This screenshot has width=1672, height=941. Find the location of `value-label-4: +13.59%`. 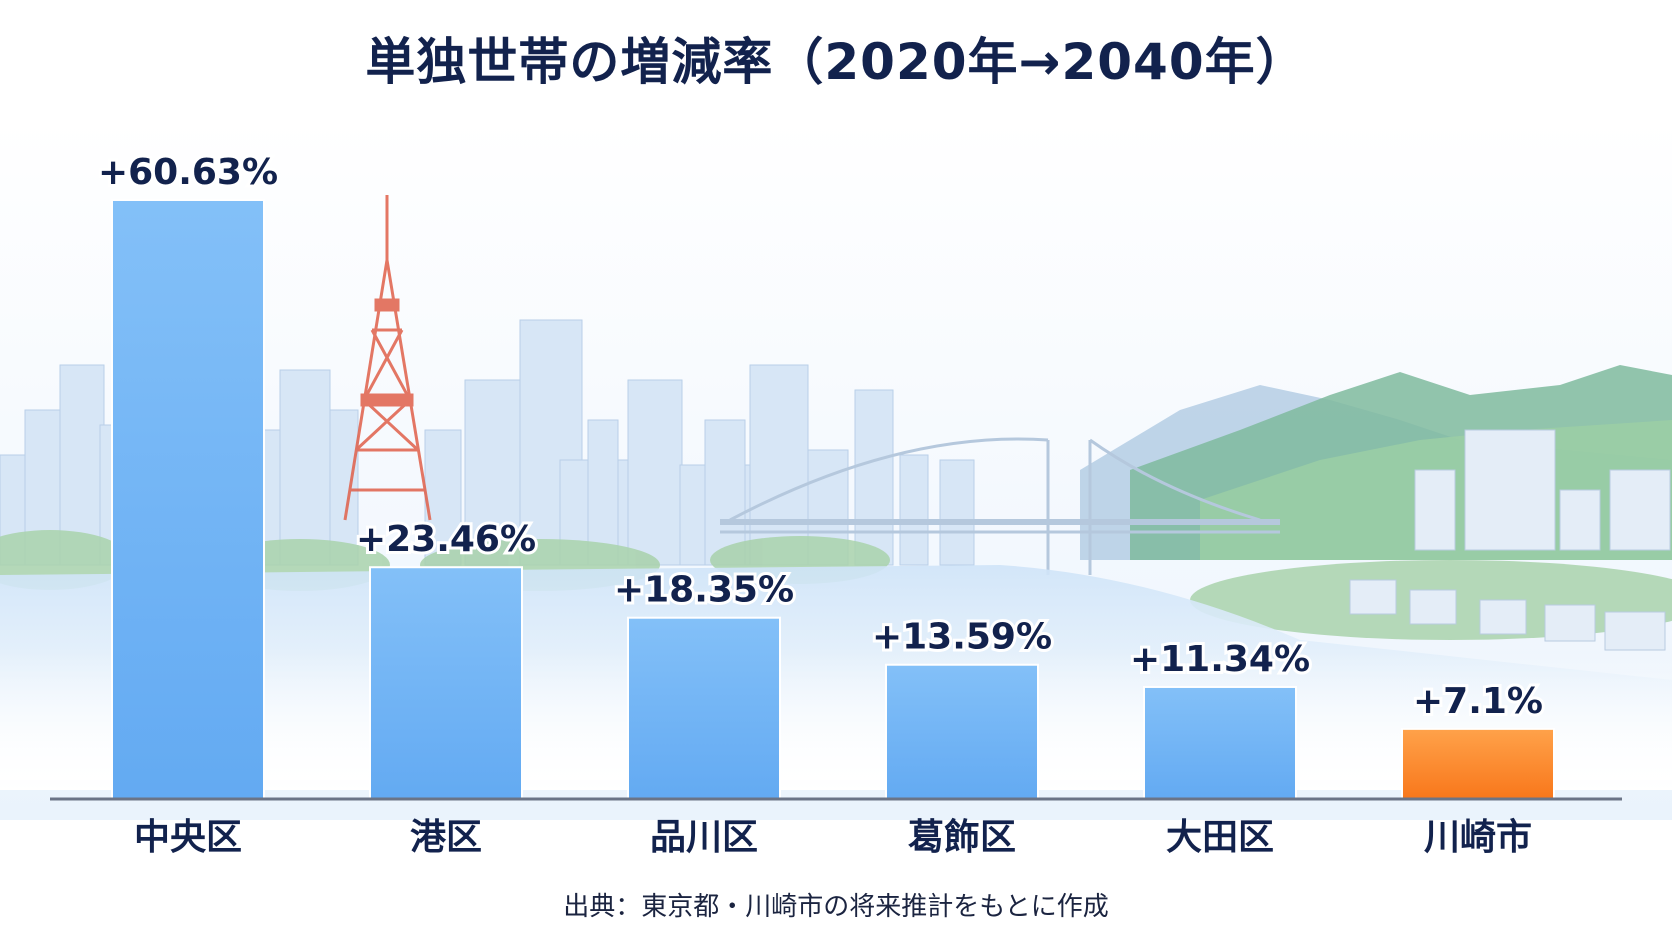

value-label-4: +13.59% is located at coordinates (962, 637).